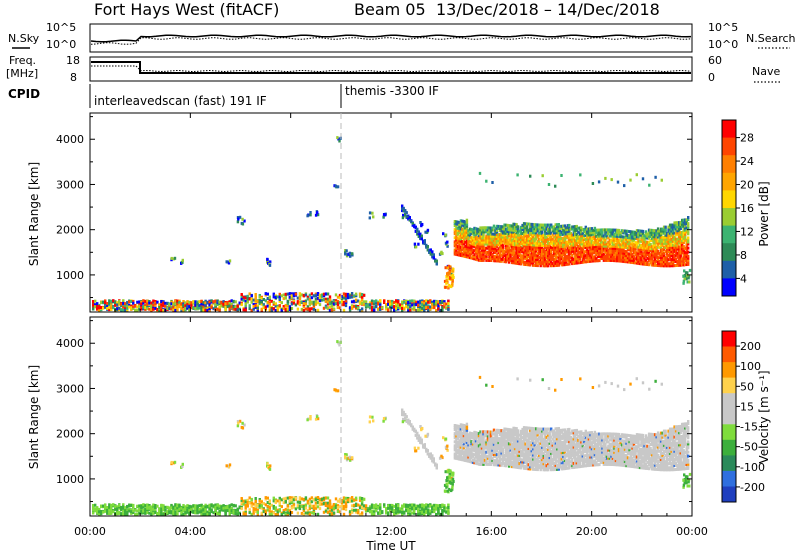 The height and width of the screenshot is (558, 800). Describe the element at coordinates (392, 91) in the screenshot. I see `cpid-segment-2: themis -3300 IF` at that location.